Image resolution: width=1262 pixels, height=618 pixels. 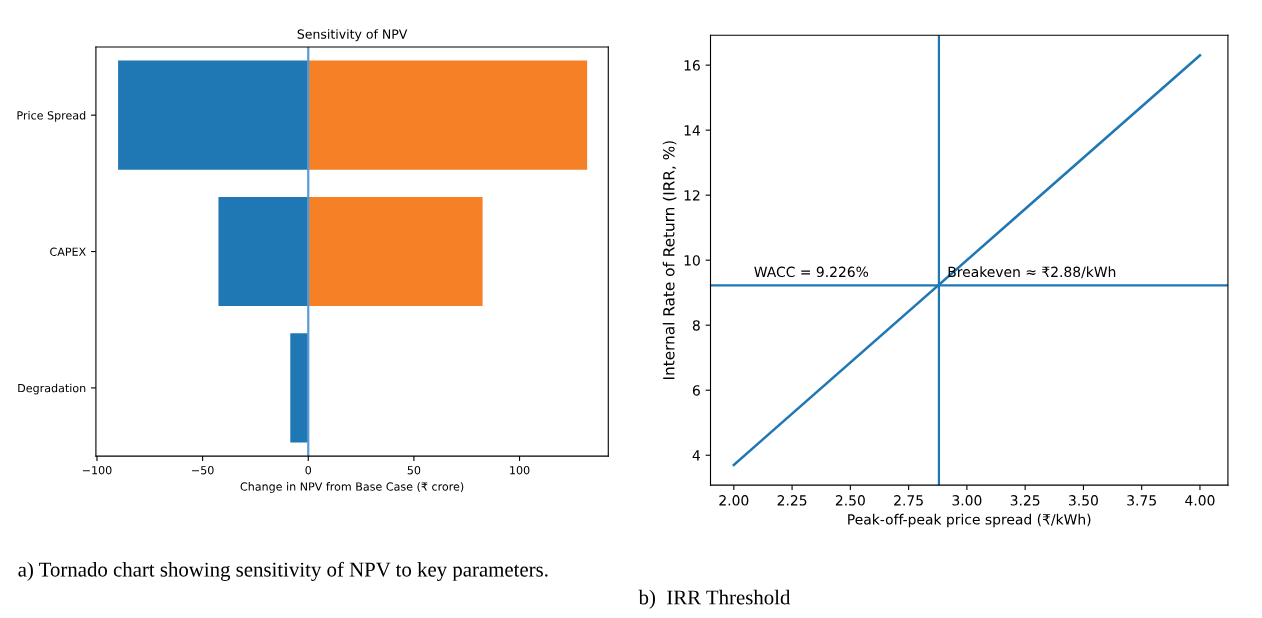 I want to click on x-tick-label: 3.25, so click(x=1025, y=500).